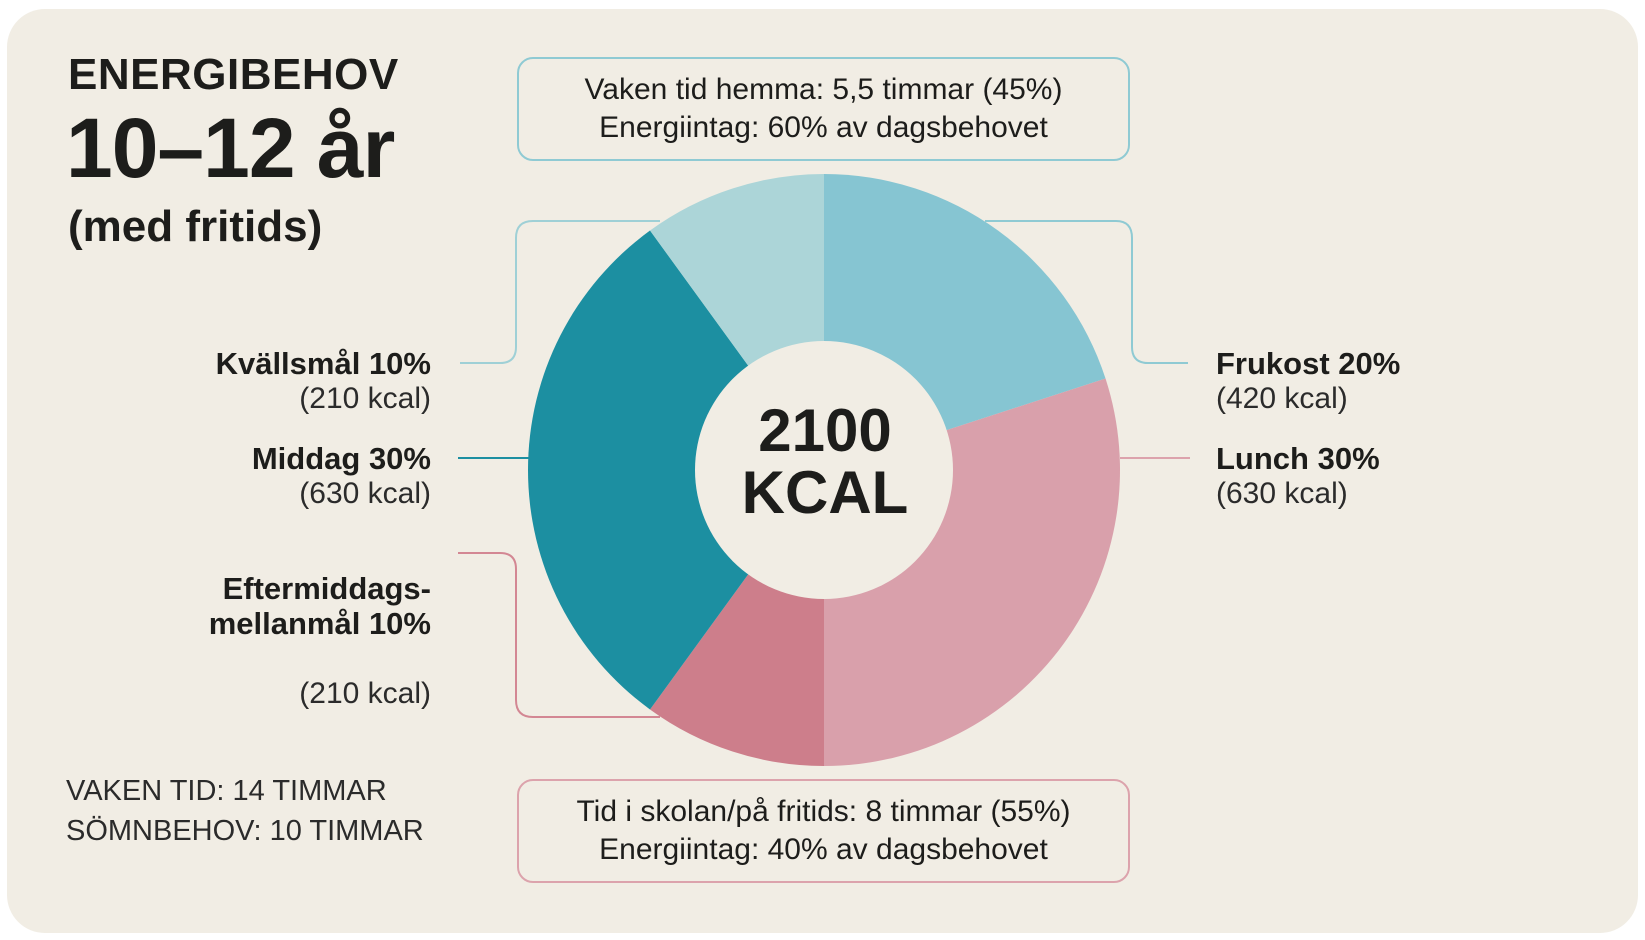  I want to click on label-middag: Middag 30% (630 kcal), so click(341, 476).